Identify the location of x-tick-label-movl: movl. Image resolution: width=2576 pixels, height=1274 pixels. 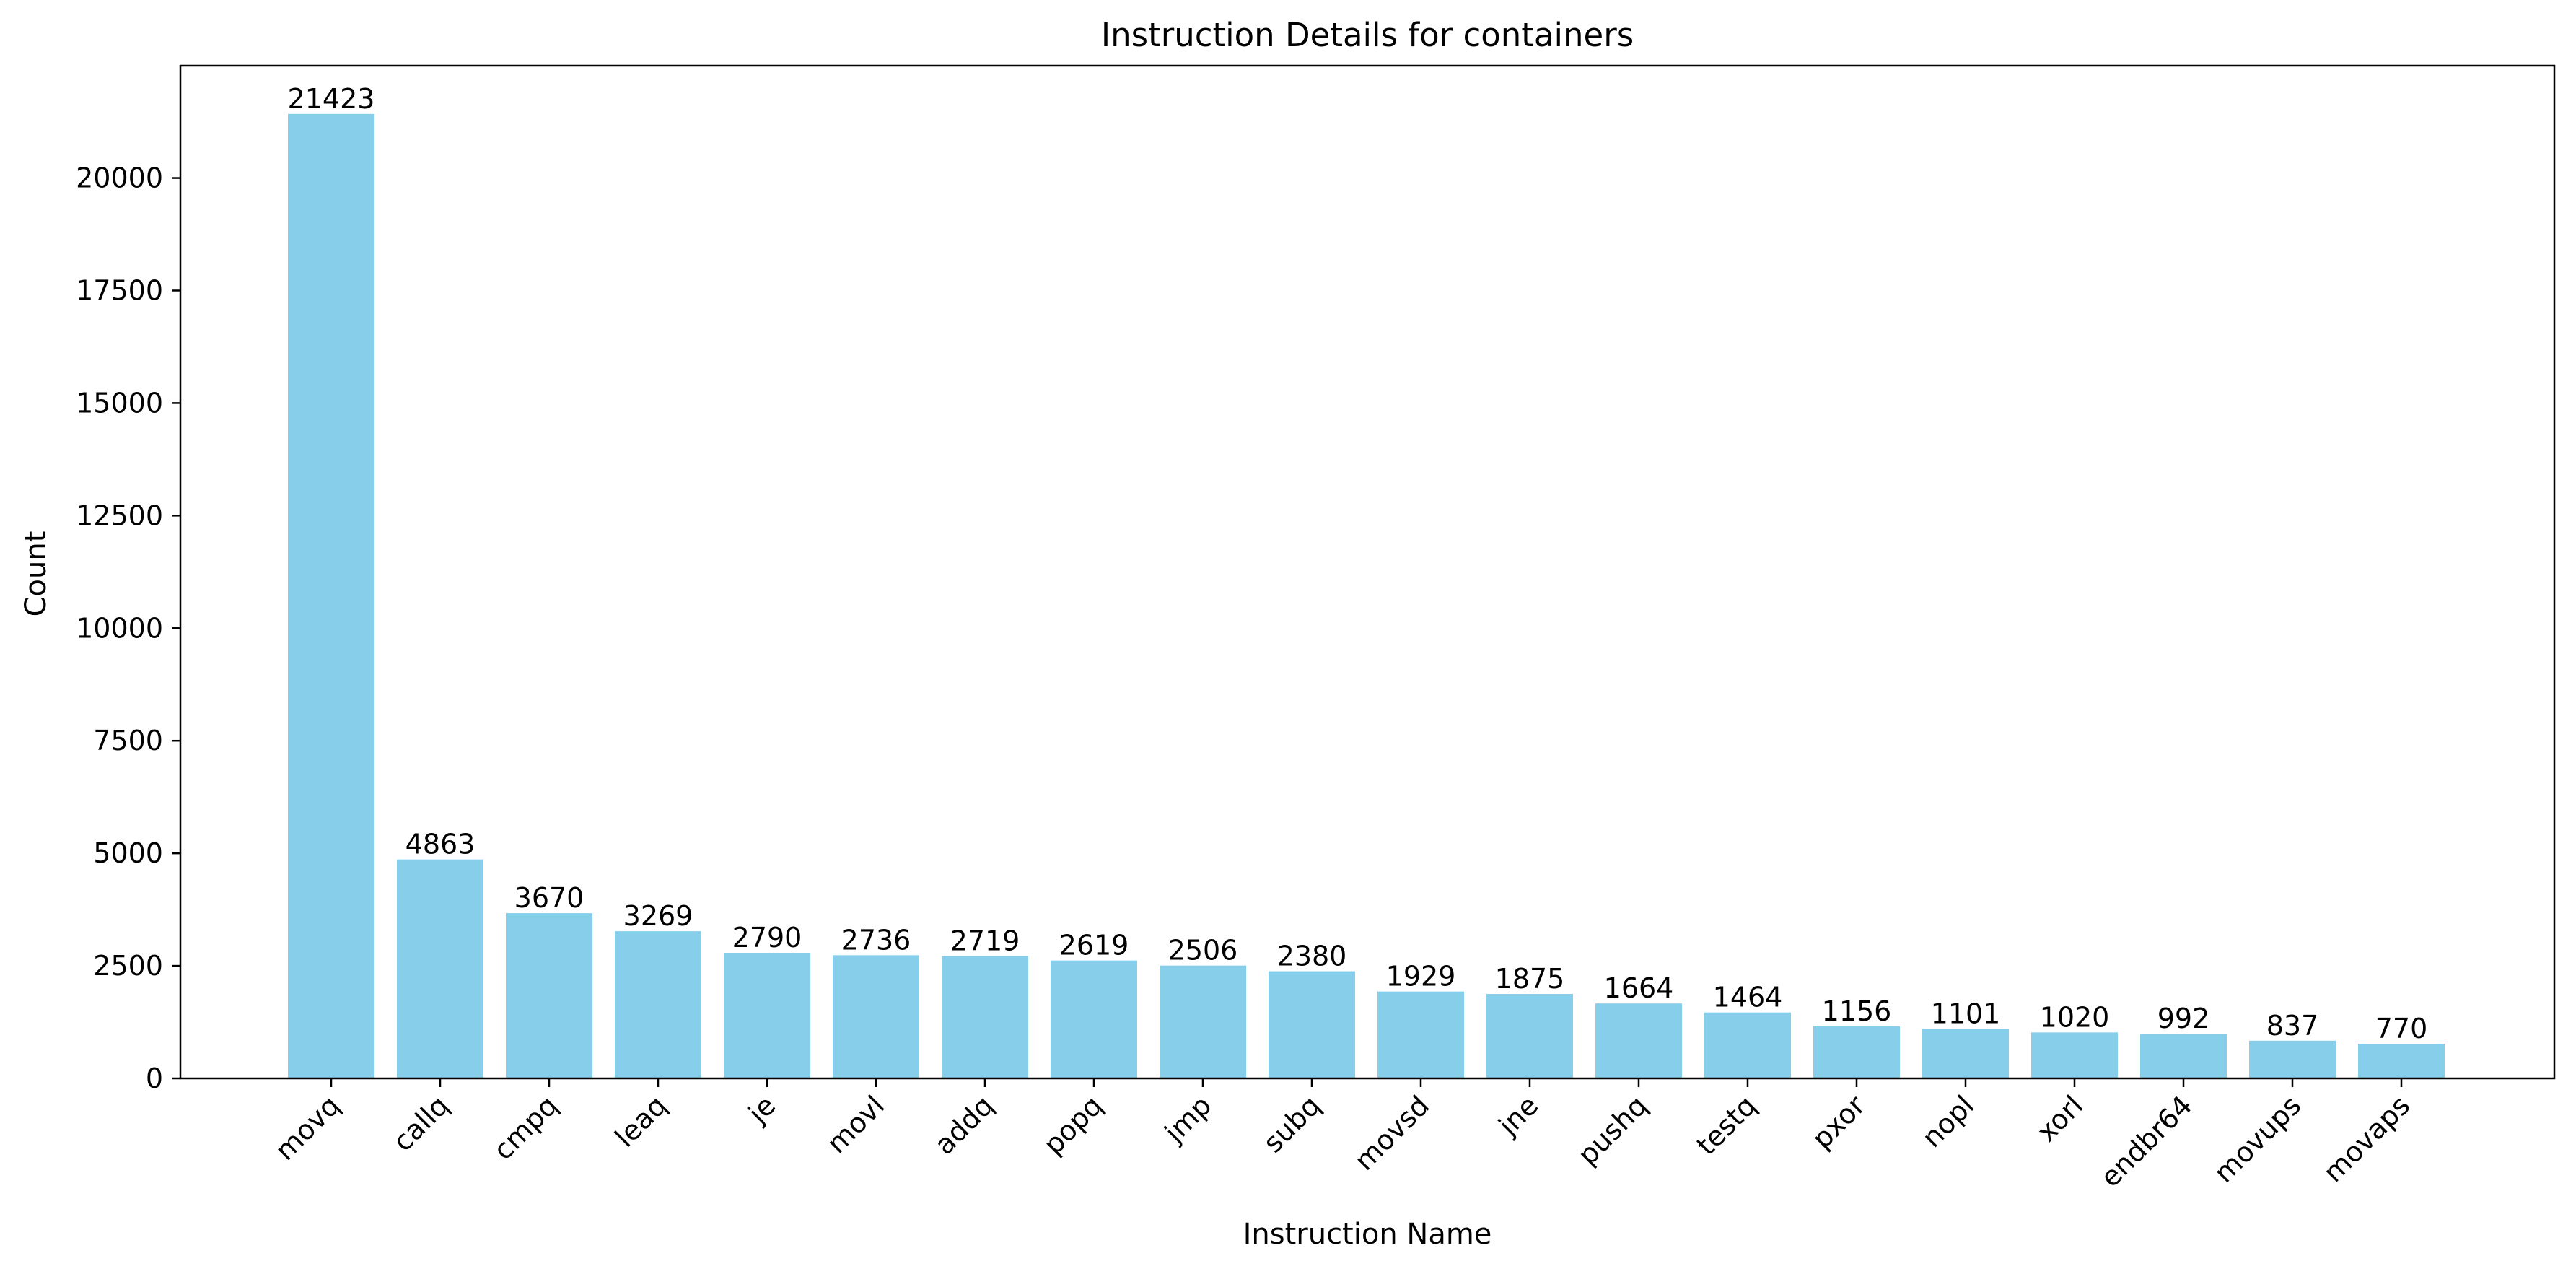
(855, 1124).